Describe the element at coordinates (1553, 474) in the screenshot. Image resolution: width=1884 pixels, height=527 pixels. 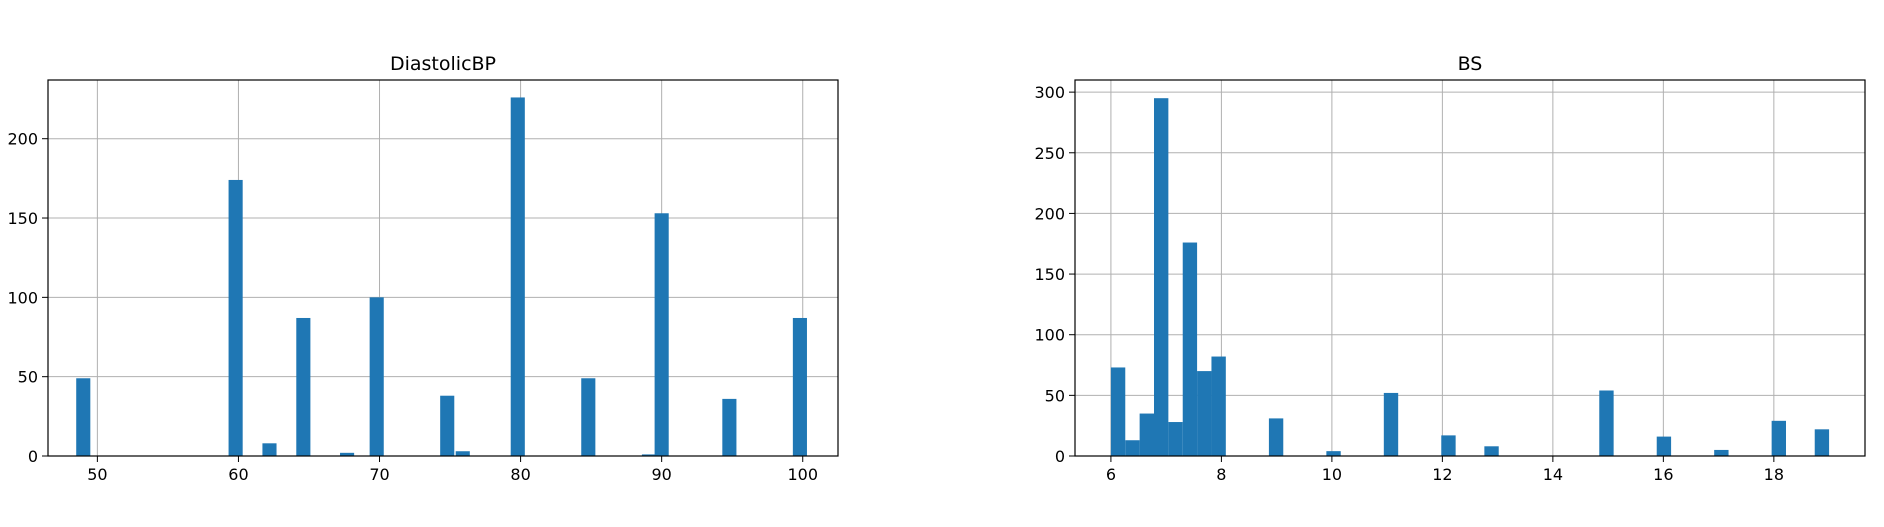
I see `x-tick-label: 14` at that location.